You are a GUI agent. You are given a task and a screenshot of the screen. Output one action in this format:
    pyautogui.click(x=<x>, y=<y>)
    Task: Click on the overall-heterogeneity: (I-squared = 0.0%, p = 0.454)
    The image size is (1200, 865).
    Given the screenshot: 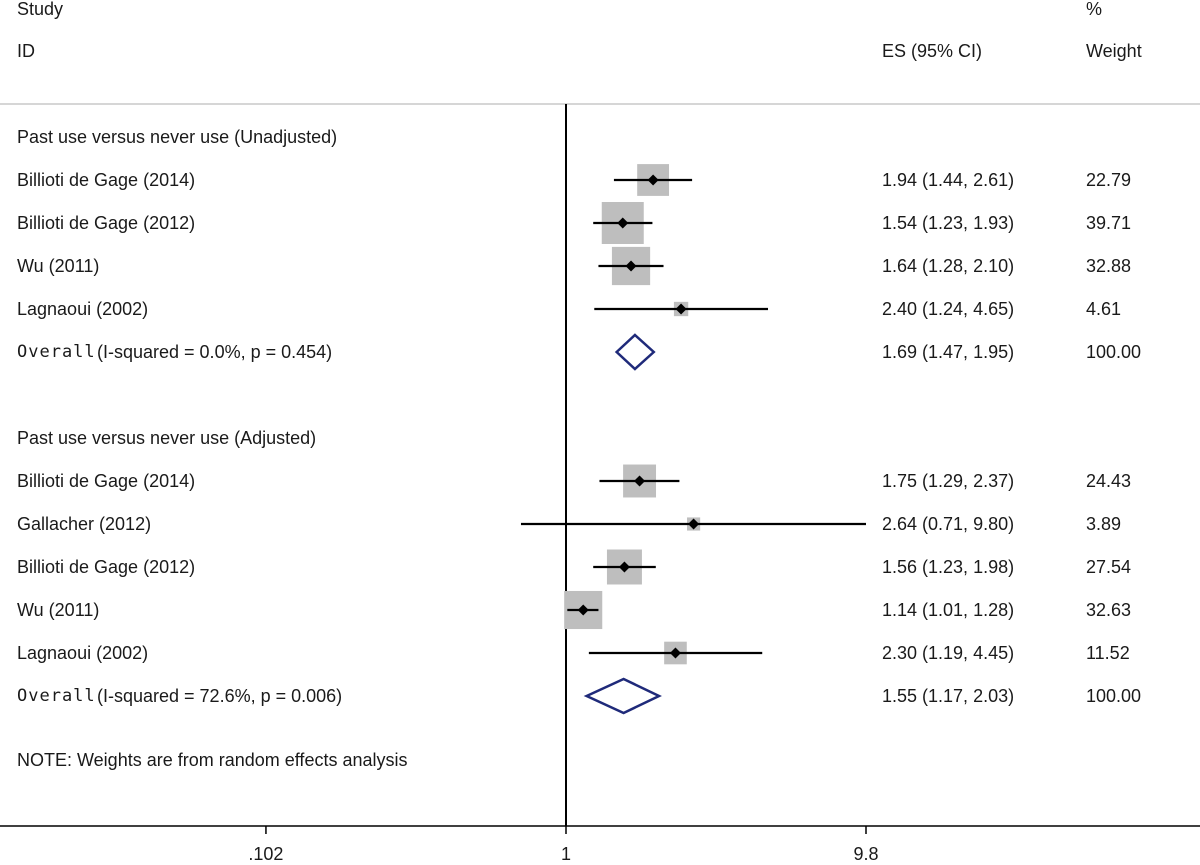 What is the action you would take?
    pyautogui.click(x=215, y=352)
    